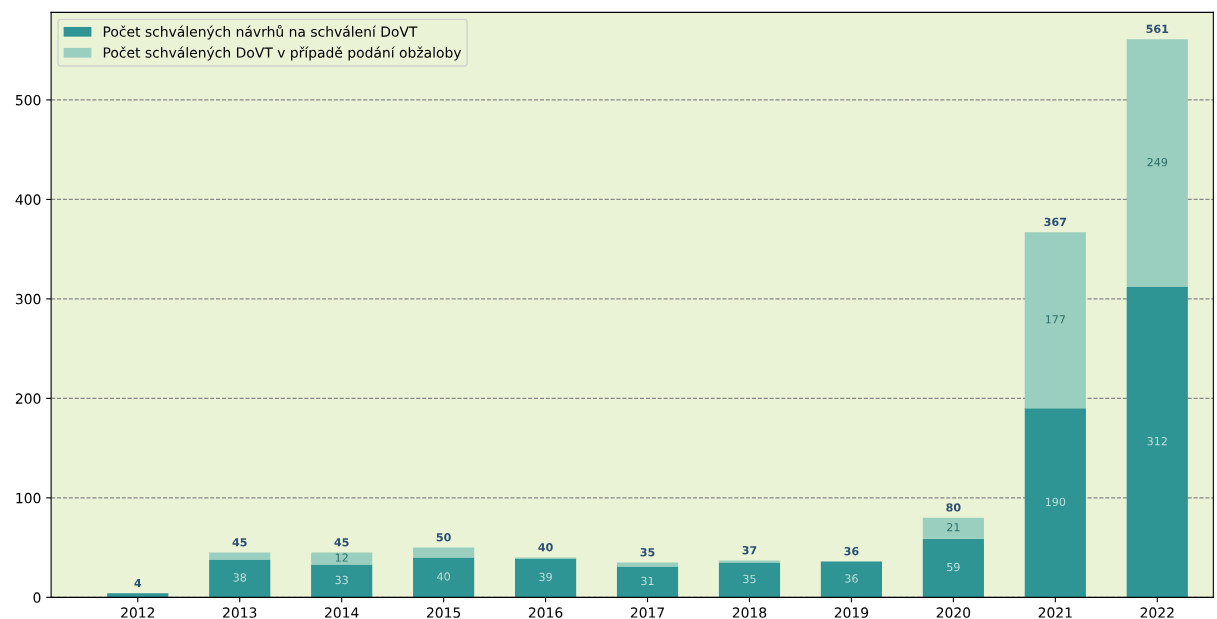 The height and width of the screenshot is (619, 1217). What do you see at coordinates (443, 612) in the screenshot?
I see `x-tick-label: 2015` at bounding box center [443, 612].